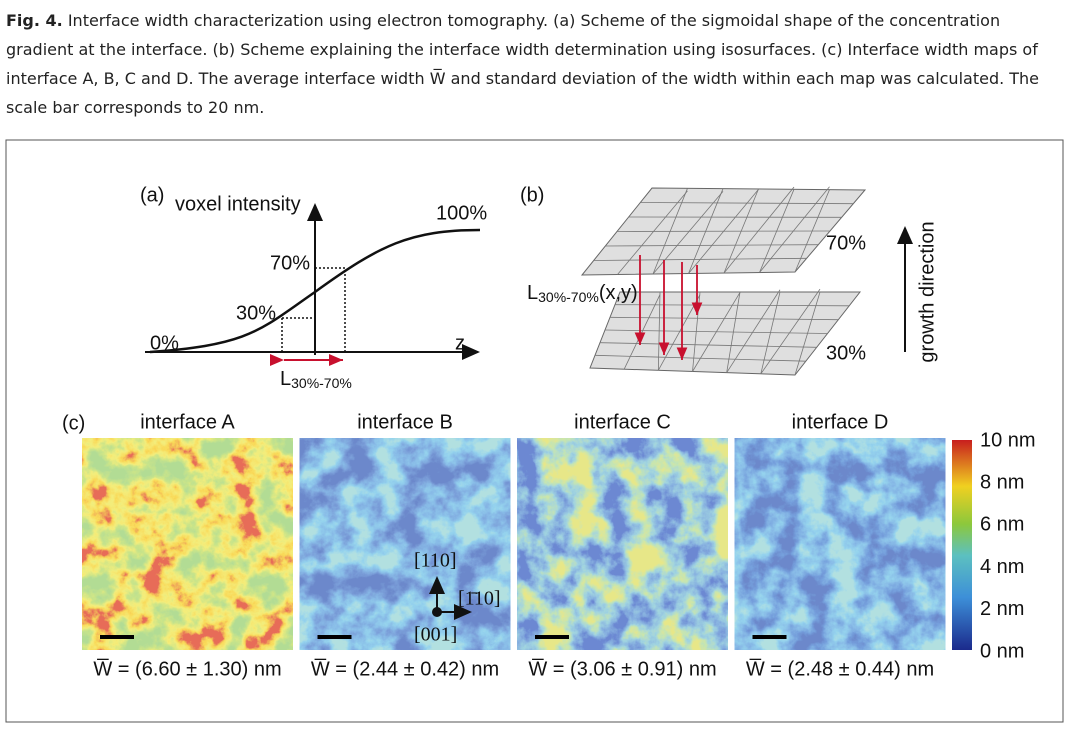 Image resolution: width=1071 pixels, height=734 pixels. I want to click on colorbar, so click(962, 545).